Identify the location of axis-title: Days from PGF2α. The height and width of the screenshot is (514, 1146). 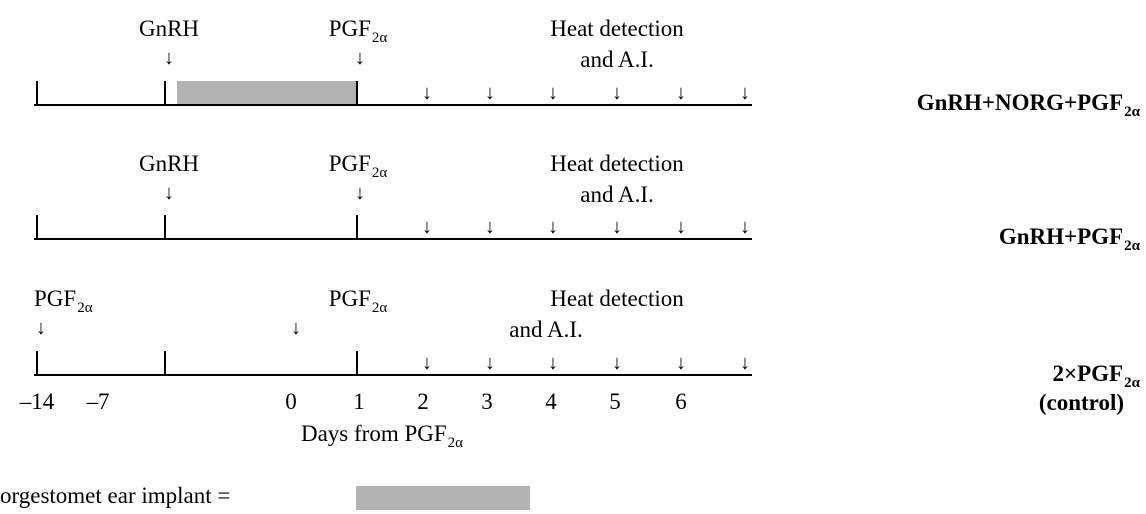
(382, 436).